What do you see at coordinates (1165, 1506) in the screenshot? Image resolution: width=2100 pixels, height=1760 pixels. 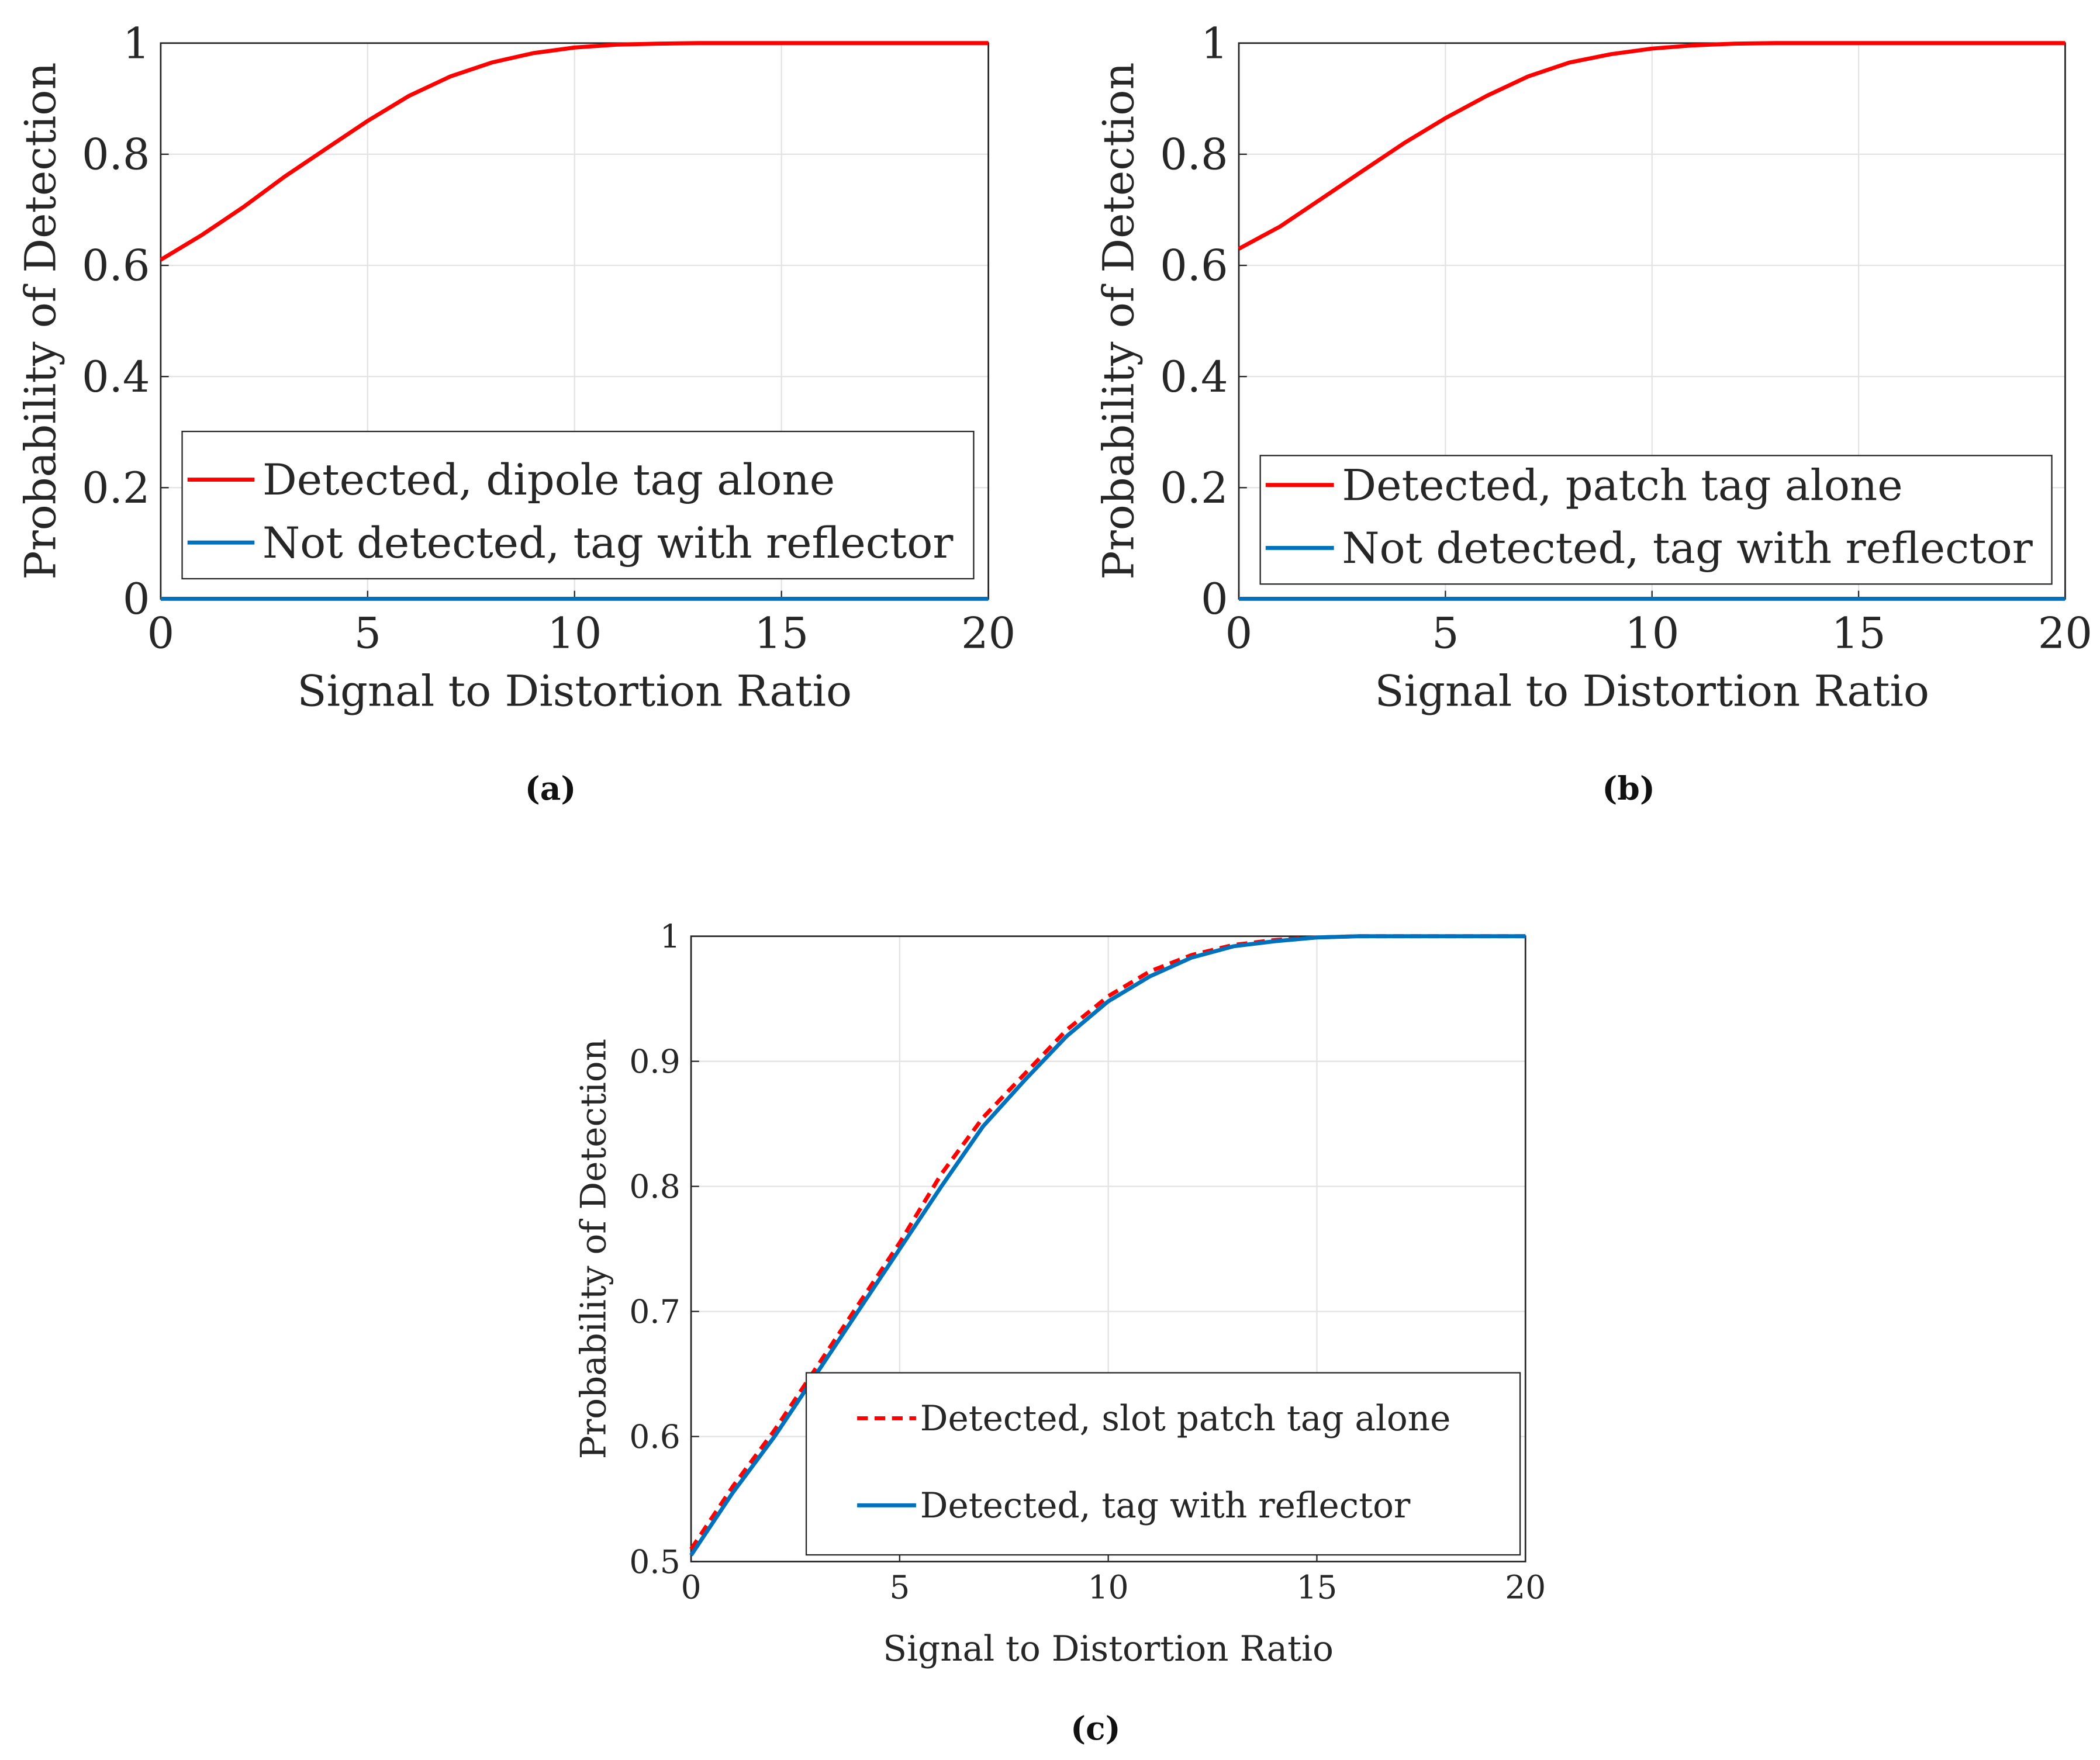 I see `legend-label-1: Detected, tag with reflector` at bounding box center [1165, 1506].